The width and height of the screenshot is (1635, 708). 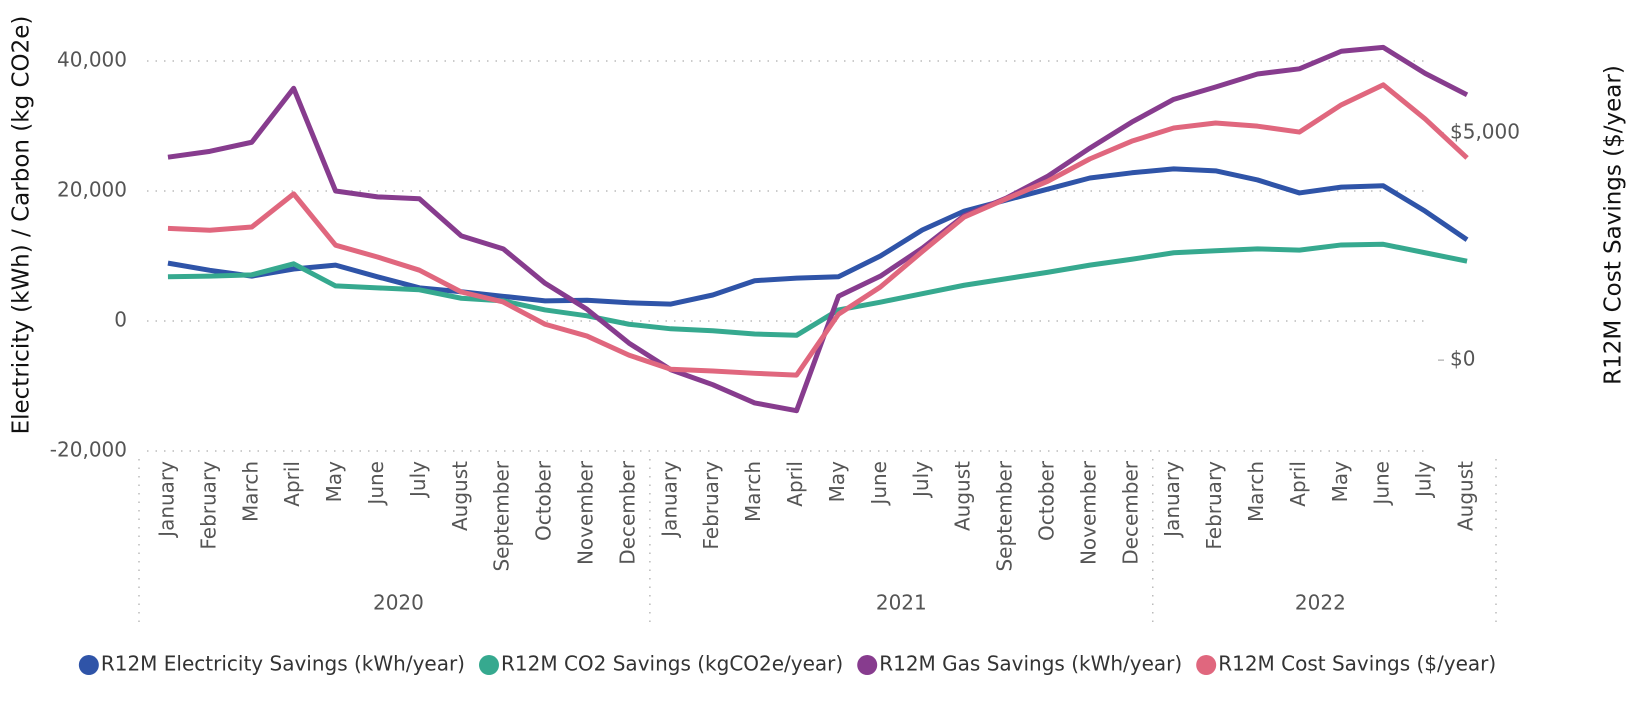 What do you see at coordinates (901, 603) in the screenshot?
I see `group-label: 2021` at bounding box center [901, 603].